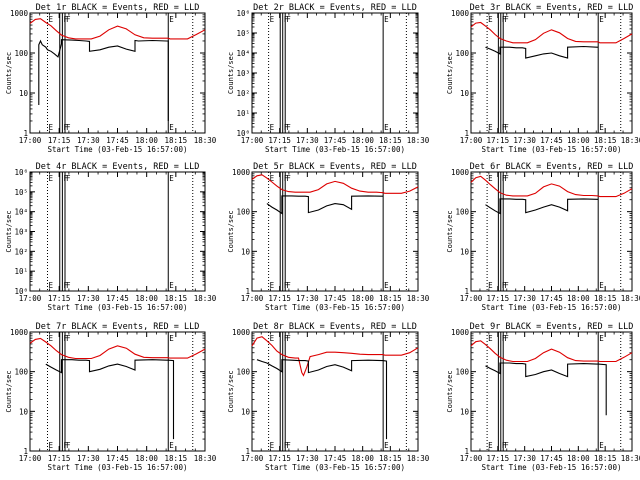  Describe the element at coordinates (118, 327) in the screenshot. I see `panel-title: Det 7r BLACK = Events, RED = LLD` at that location.